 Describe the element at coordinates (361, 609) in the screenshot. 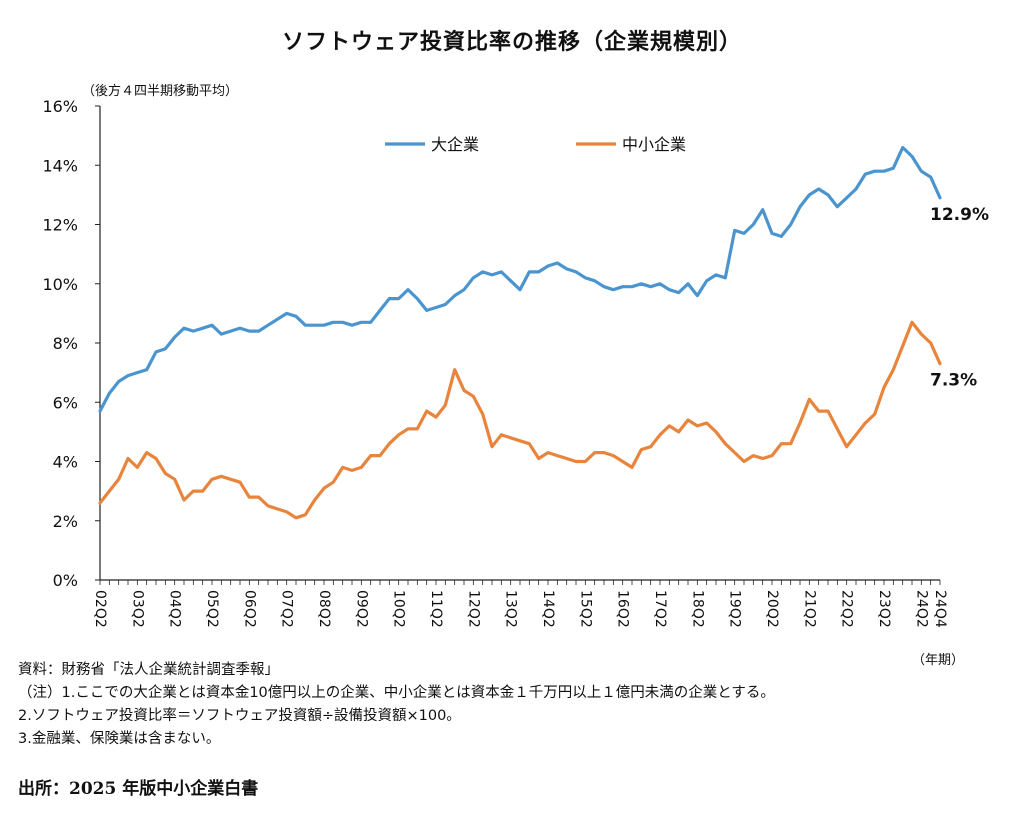

I see `x-tick-label: 09Q2` at that location.